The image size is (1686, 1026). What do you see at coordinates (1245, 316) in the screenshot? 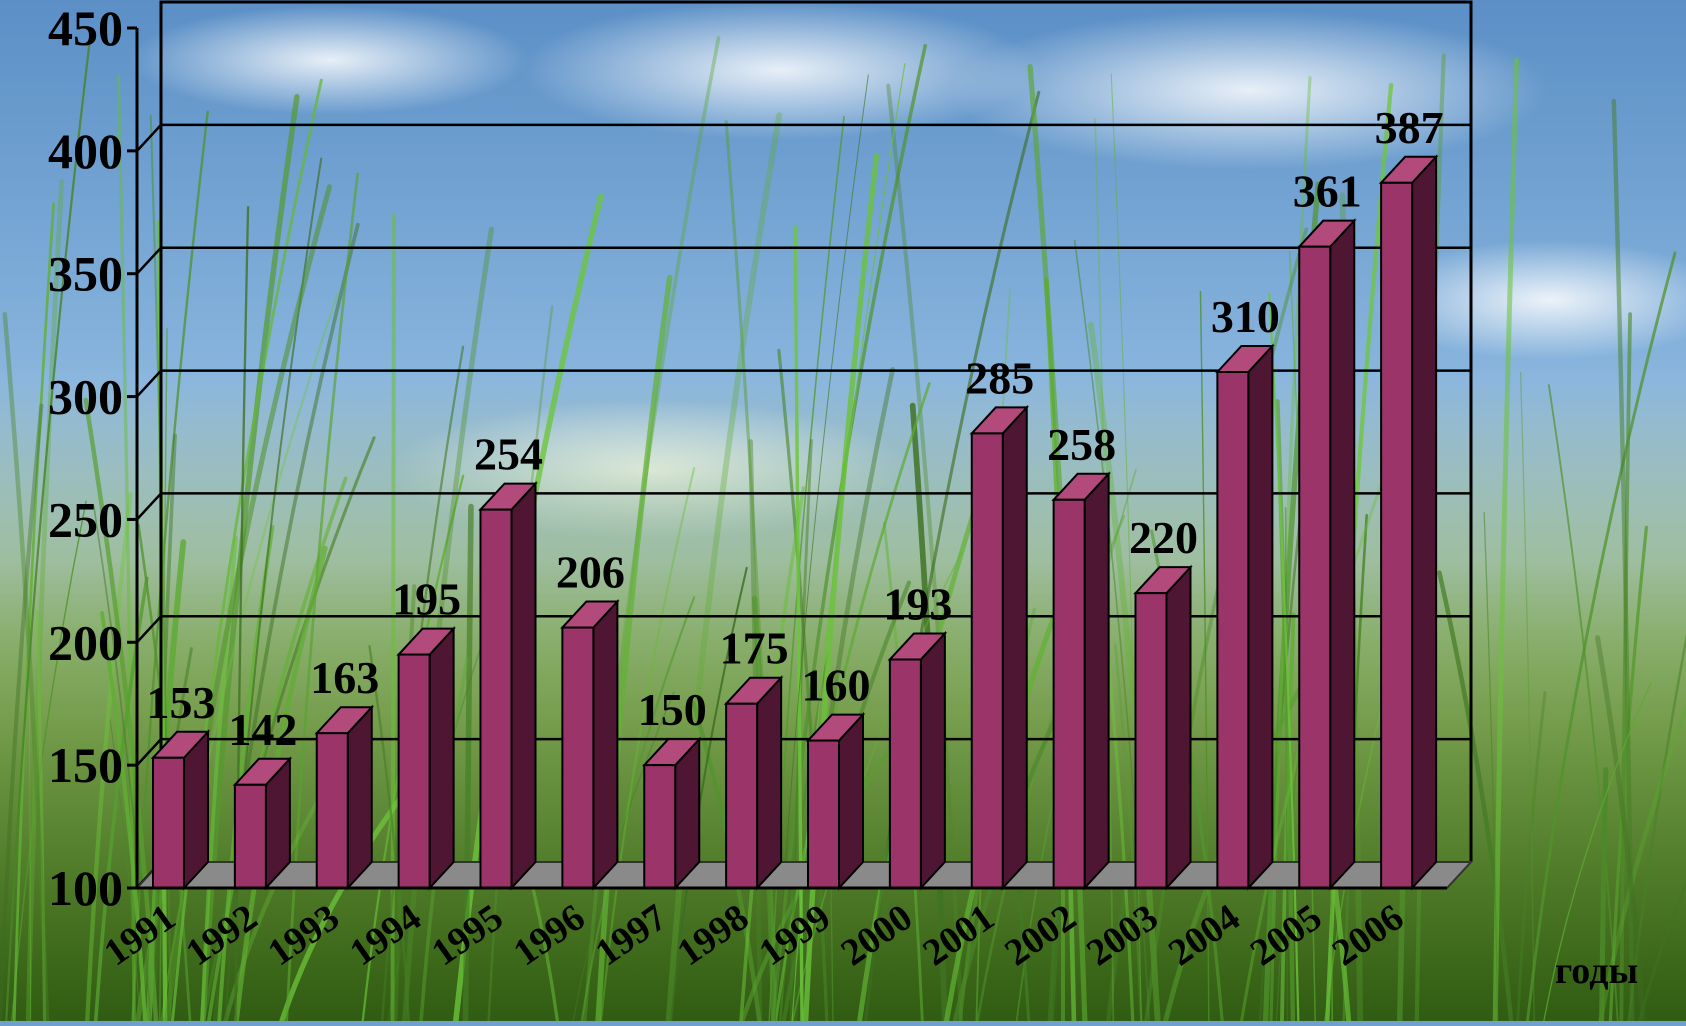
I see `data-label: 310` at bounding box center [1245, 316].